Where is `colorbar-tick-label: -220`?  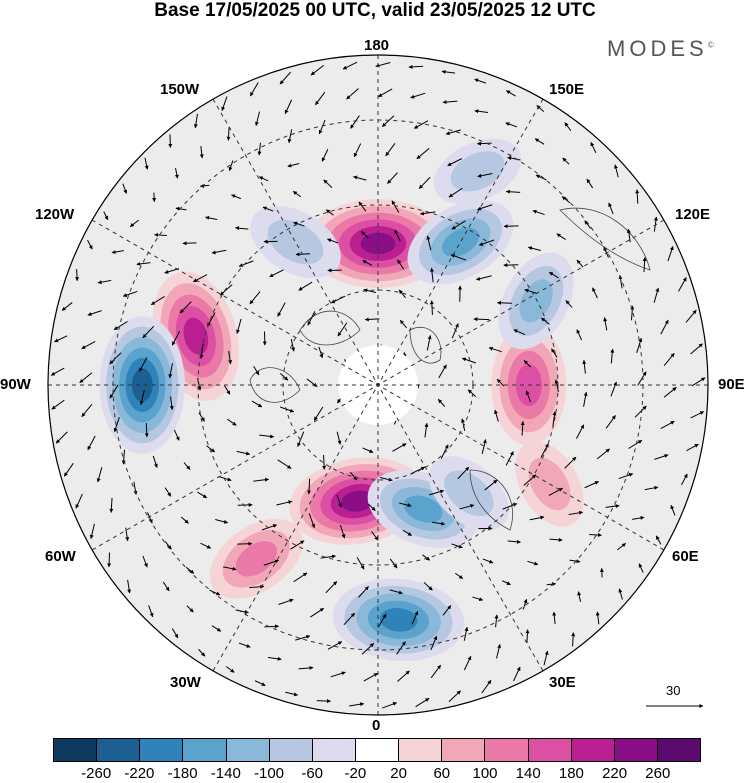 colorbar-tick-label: -220 is located at coordinates (139, 773).